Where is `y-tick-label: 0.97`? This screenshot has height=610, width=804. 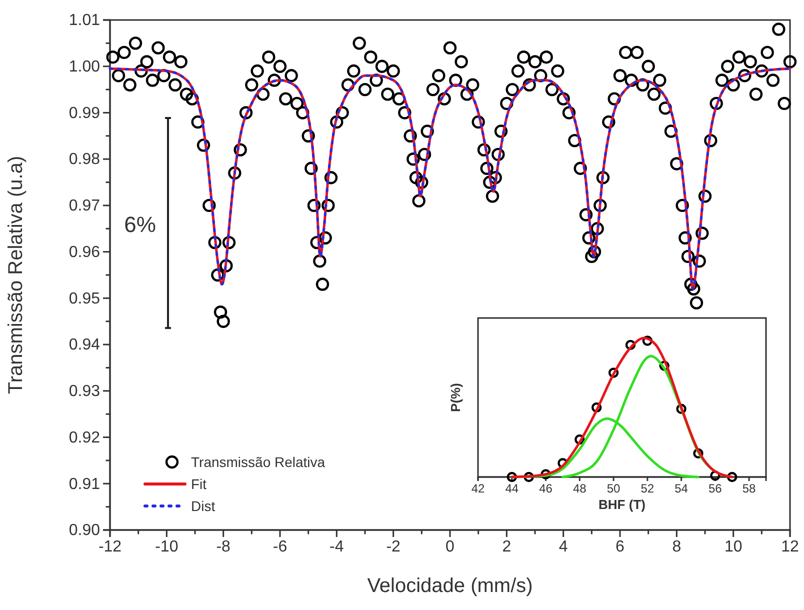
y-tick-label: 0.97 is located at coordinates (84, 206).